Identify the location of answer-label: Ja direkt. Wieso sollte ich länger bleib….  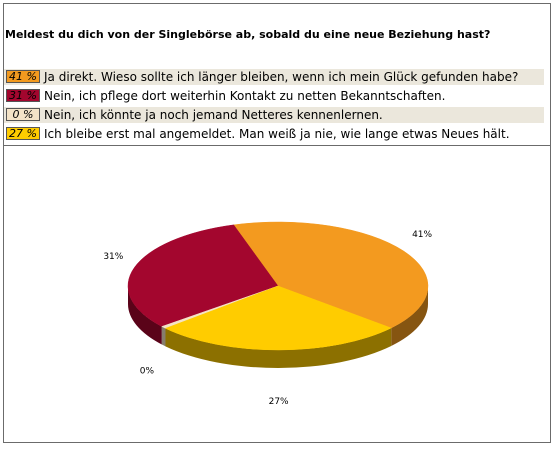
(281, 77).